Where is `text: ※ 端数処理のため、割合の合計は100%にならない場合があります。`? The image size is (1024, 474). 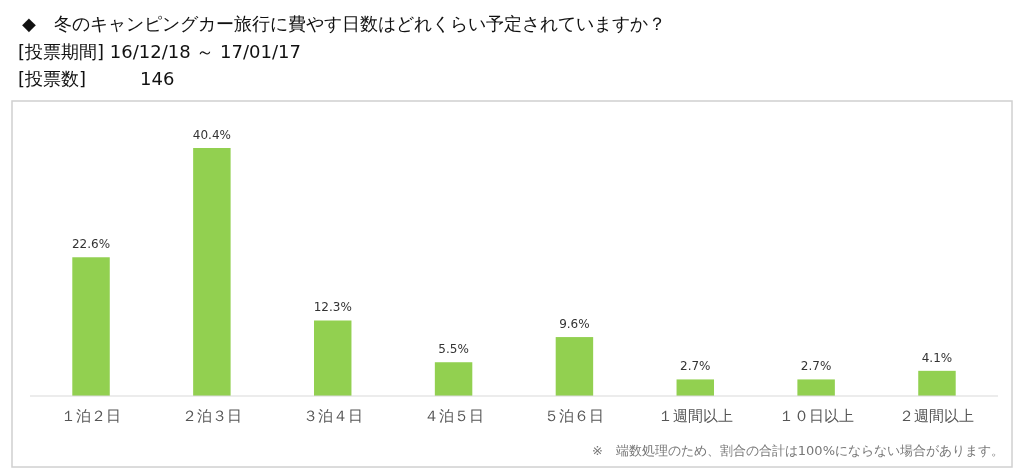 text: ※ 端数処理のため、割合の合計は100%にならない場合があります。 is located at coordinates (797, 450).